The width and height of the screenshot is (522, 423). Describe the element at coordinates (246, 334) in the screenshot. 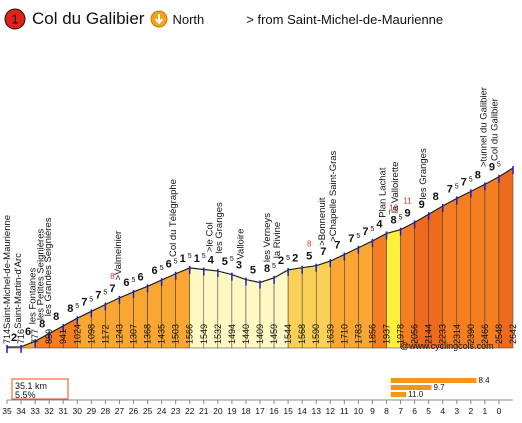

I see `altitude-label: 1440` at that location.